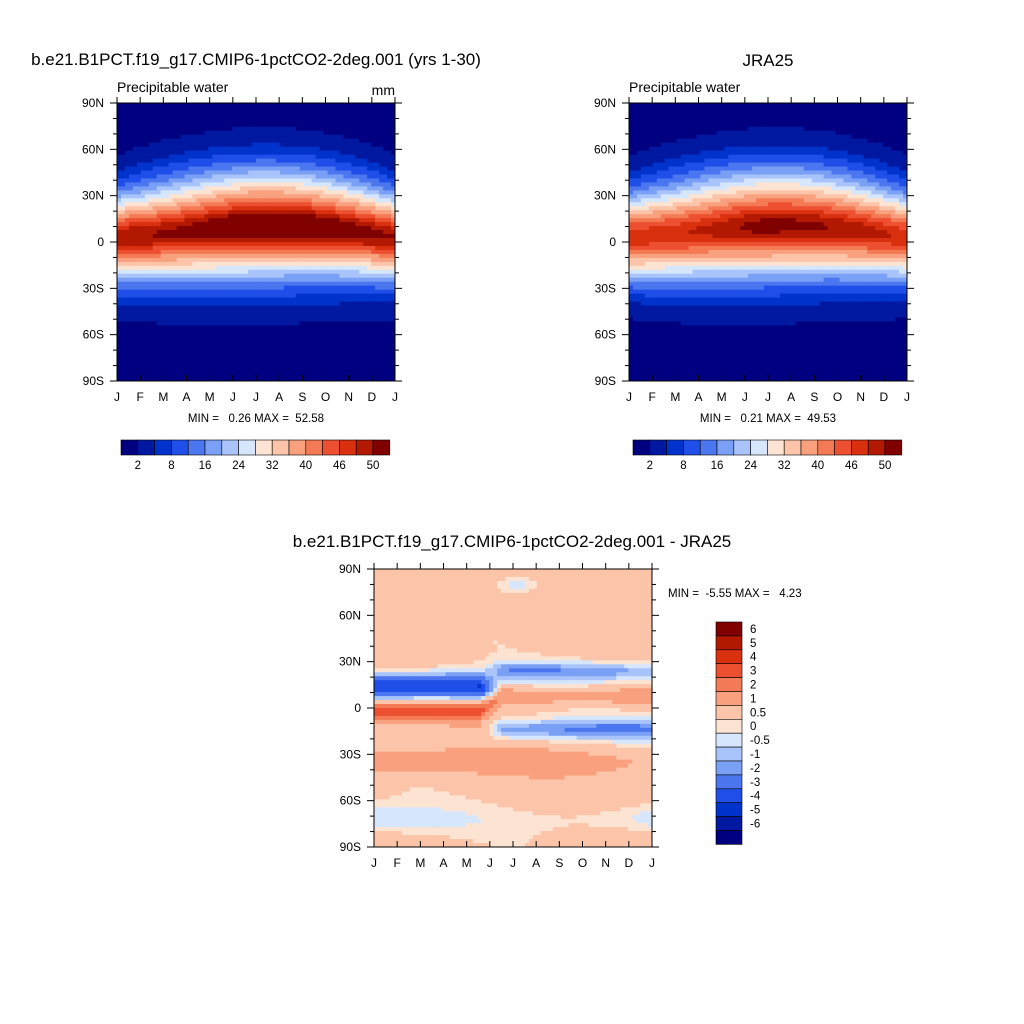  I want to click on variable-label: Precipitable water, so click(173, 87).